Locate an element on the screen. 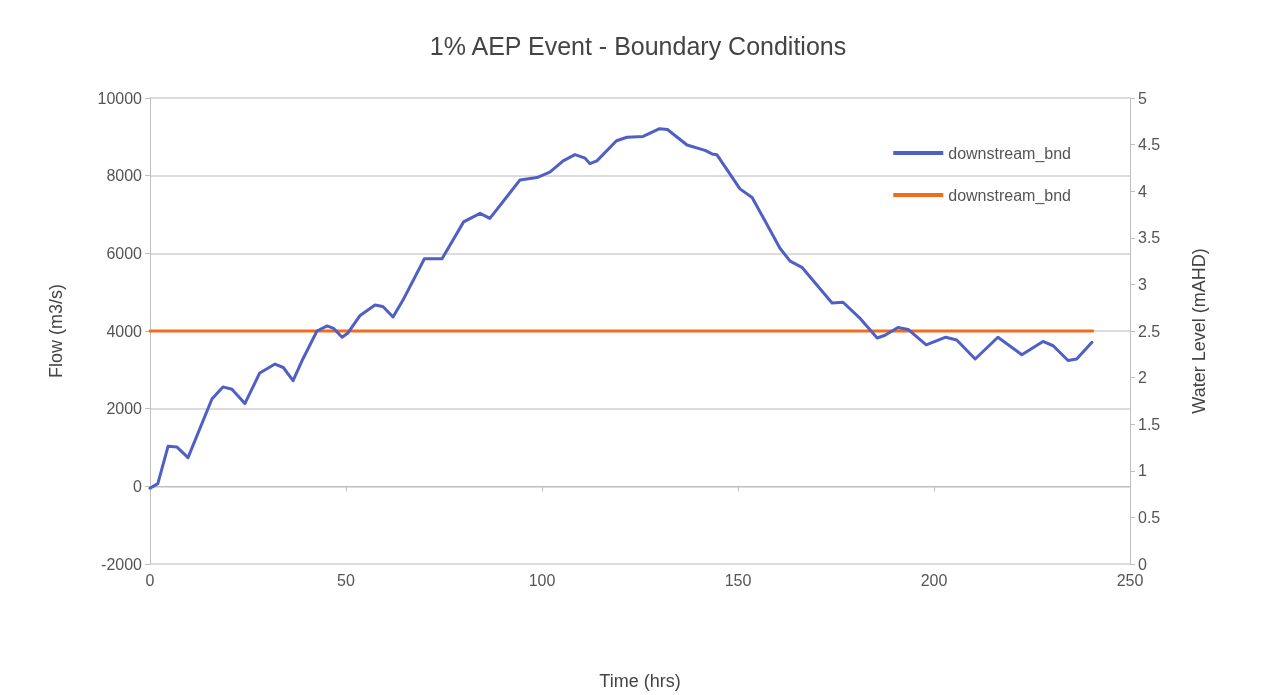 The height and width of the screenshot is (695, 1276). y2-tick-label: 2.5 is located at coordinates (1149, 331).